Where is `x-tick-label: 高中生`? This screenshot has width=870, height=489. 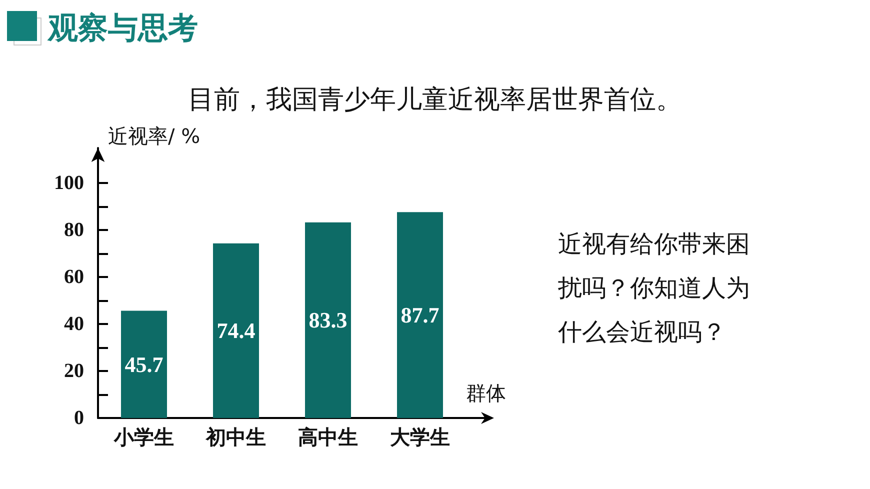 x-tick-label: 高中生 is located at coordinates (328, 437).